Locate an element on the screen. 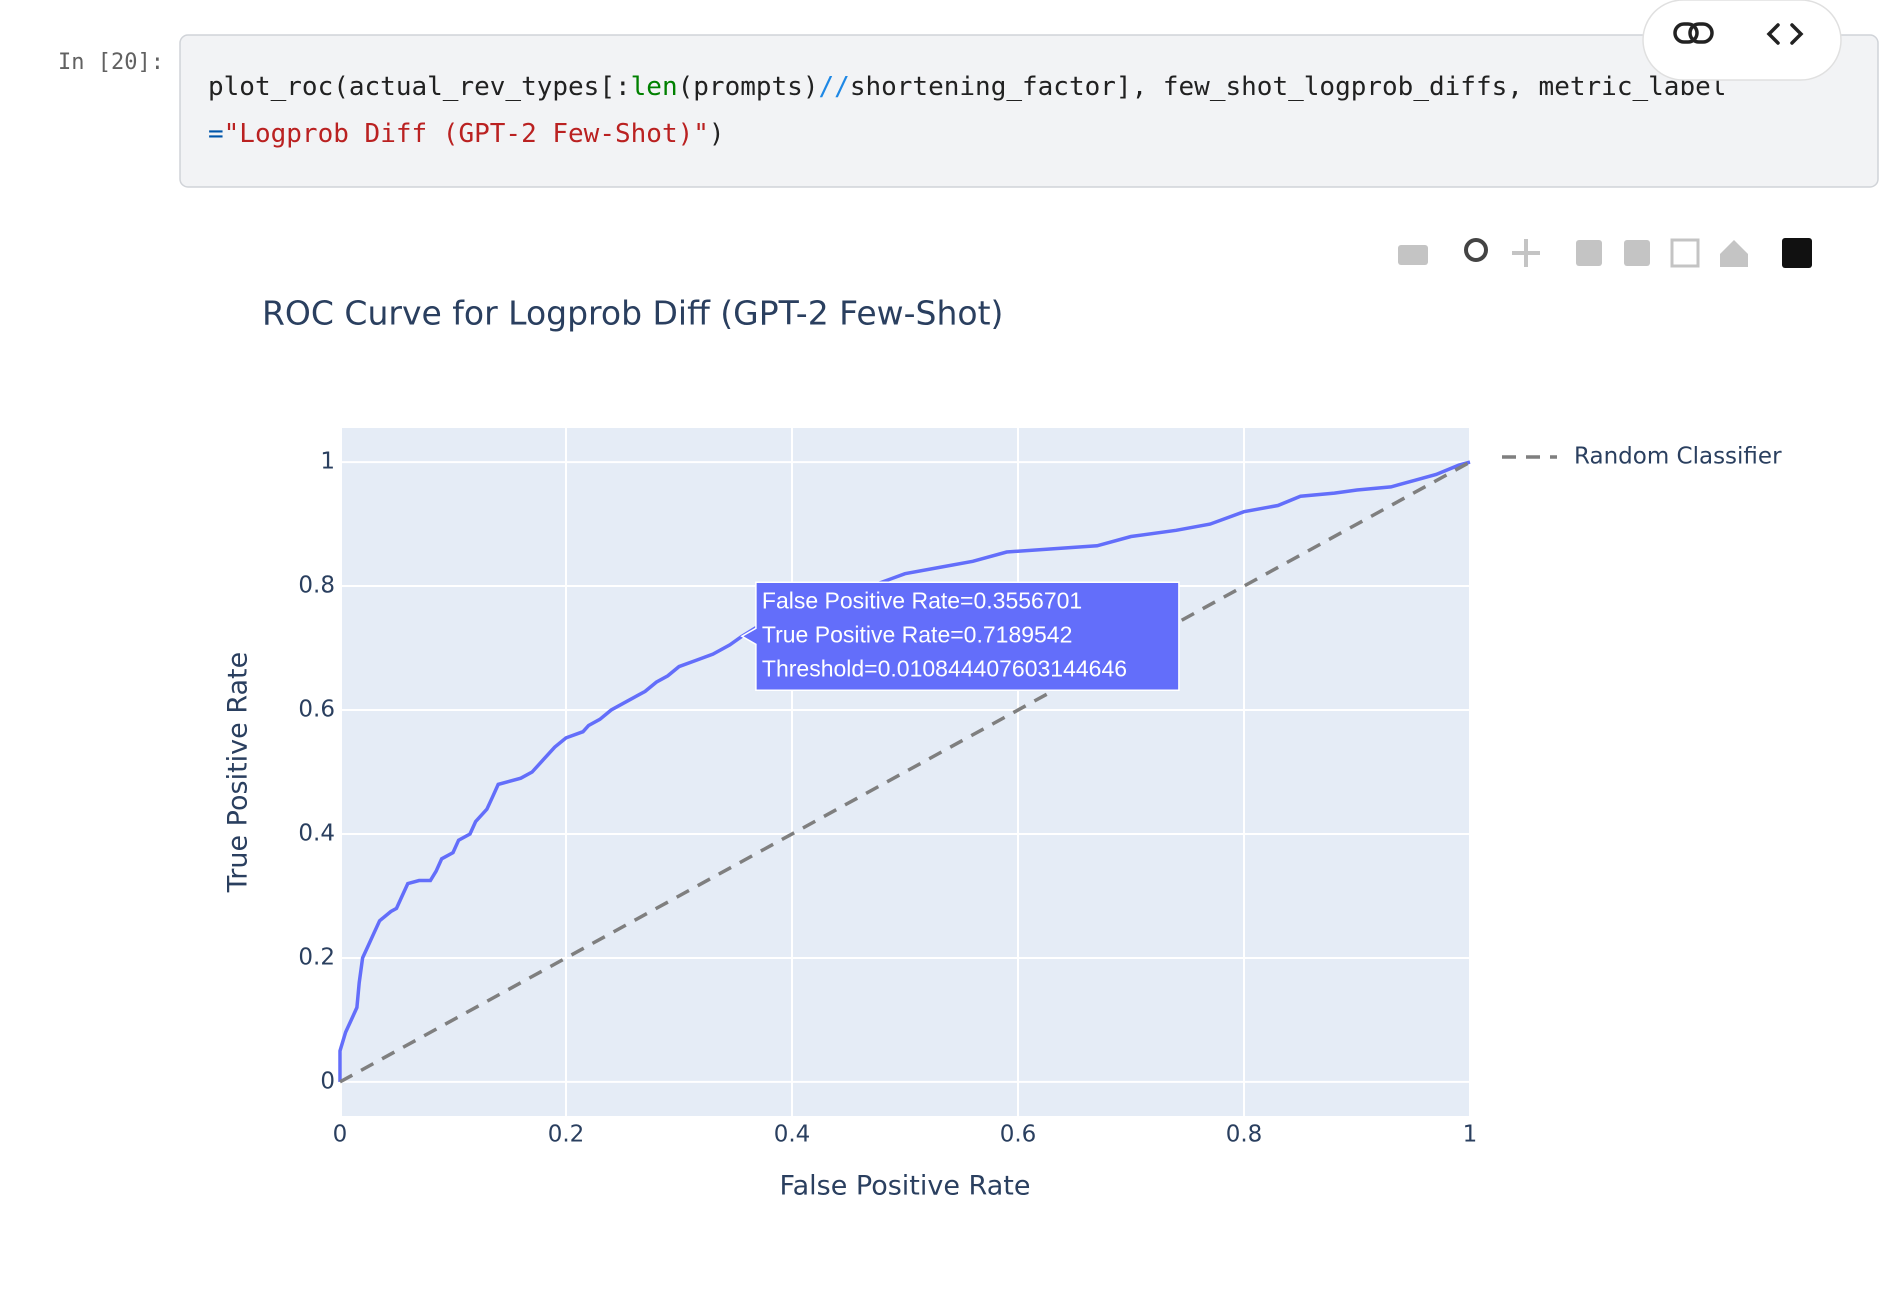 The image size is (1900, 1292). y-tick-label: 0.4 is located at coordinates (316, 833).